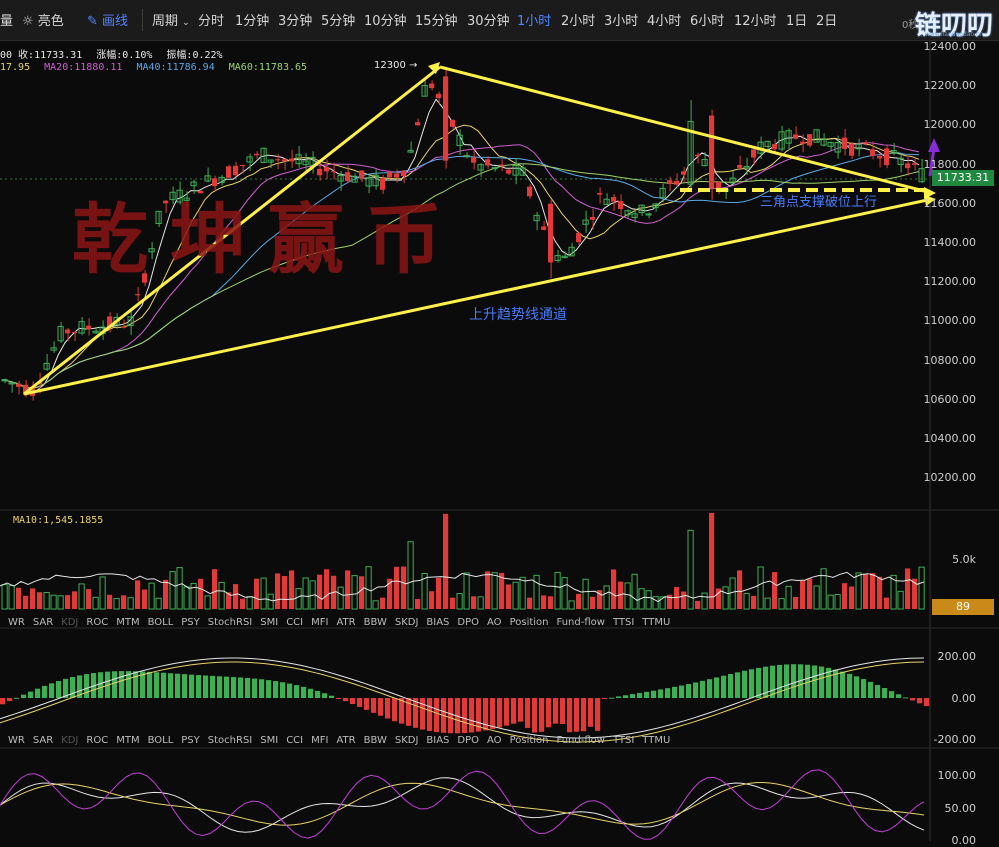 This screenshot has width=999, height=847. I want to click on timeframe-7: 1小时, so click(534, 21).